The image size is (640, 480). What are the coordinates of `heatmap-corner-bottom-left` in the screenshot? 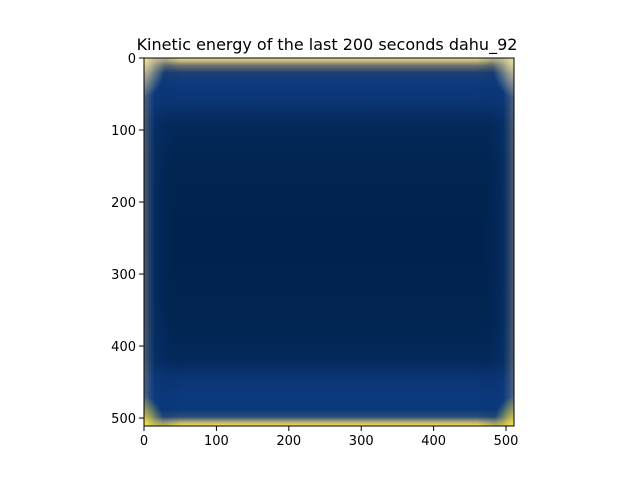 It's located at (154, 411).